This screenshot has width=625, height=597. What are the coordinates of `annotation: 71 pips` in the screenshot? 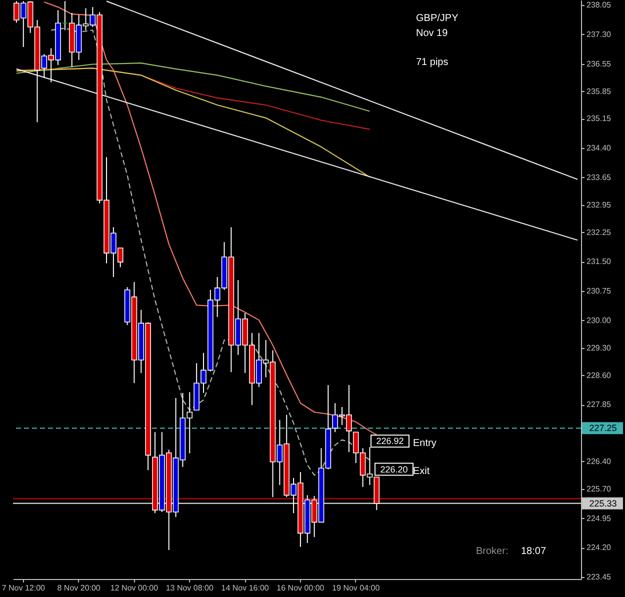 It's located at (432, 62).